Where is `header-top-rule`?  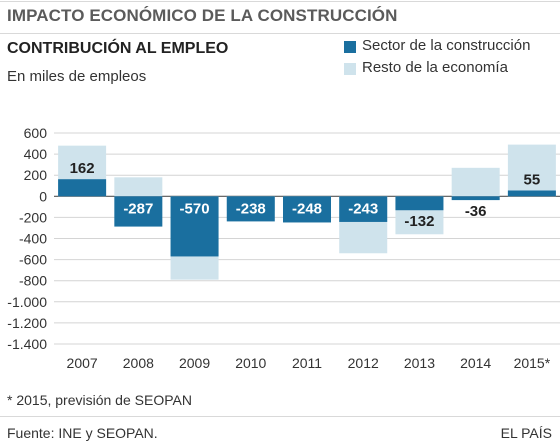
header-top-rule is located at coordinates (280, 1).